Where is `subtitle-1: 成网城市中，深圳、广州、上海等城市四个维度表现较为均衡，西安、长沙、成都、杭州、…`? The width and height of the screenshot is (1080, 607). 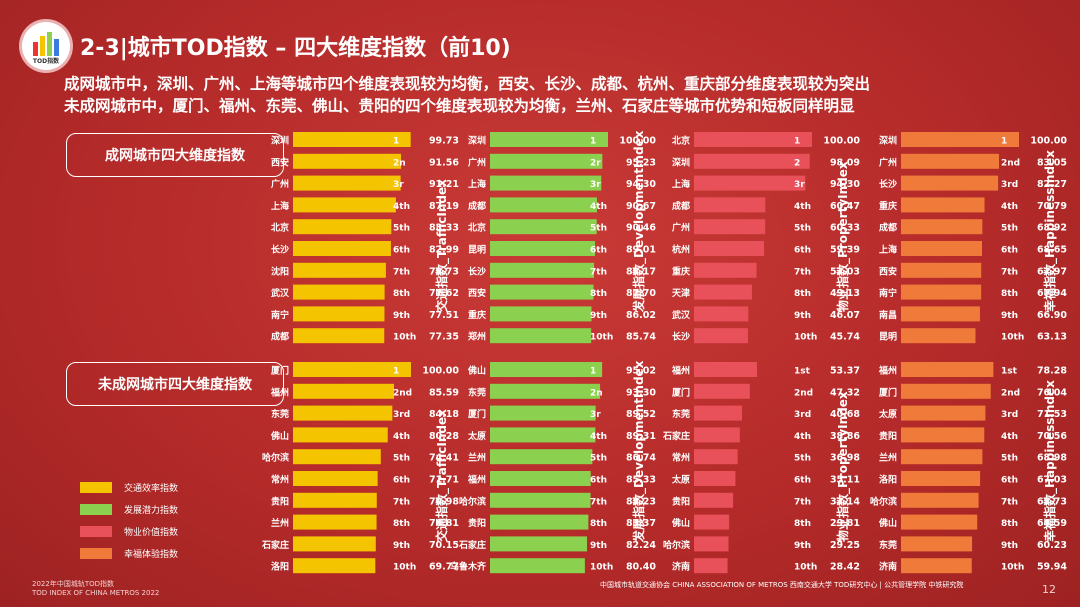 subtitle-1: 成网城市中，深圳、广州、上海等城市四个维度表现较为均衡，西安、长沙、成都、杭州、… is located at coordinates (467, 84).